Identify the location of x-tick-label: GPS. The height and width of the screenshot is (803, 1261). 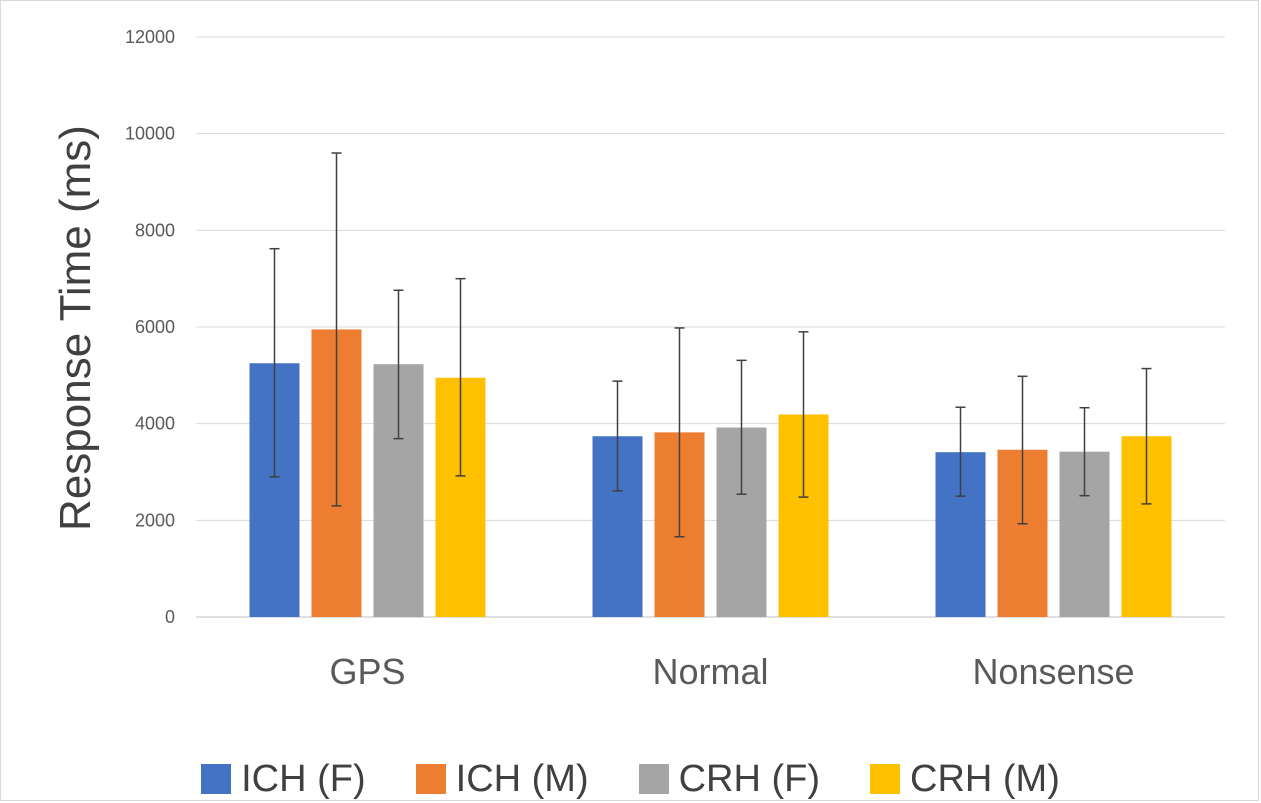
(367, 671).